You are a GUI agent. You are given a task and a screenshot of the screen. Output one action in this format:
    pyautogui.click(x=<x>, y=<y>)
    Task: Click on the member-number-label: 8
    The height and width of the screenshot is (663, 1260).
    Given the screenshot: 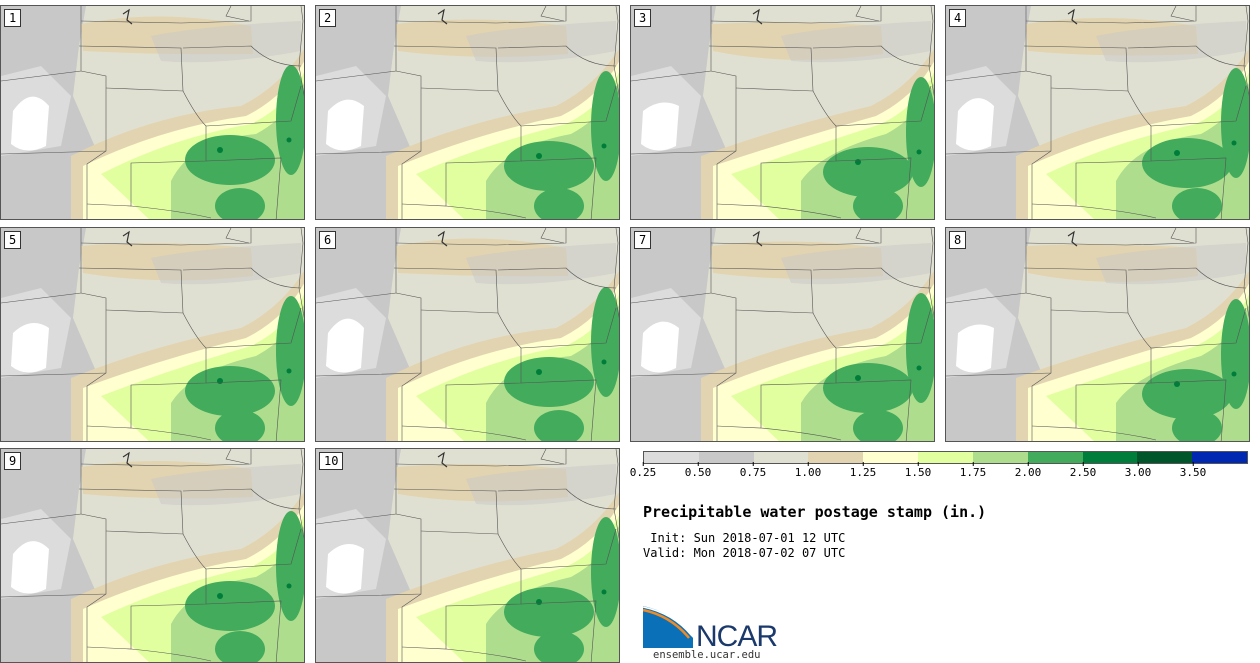 What is the action you would take?
    pyautogui.click(x=958, y=240)
    